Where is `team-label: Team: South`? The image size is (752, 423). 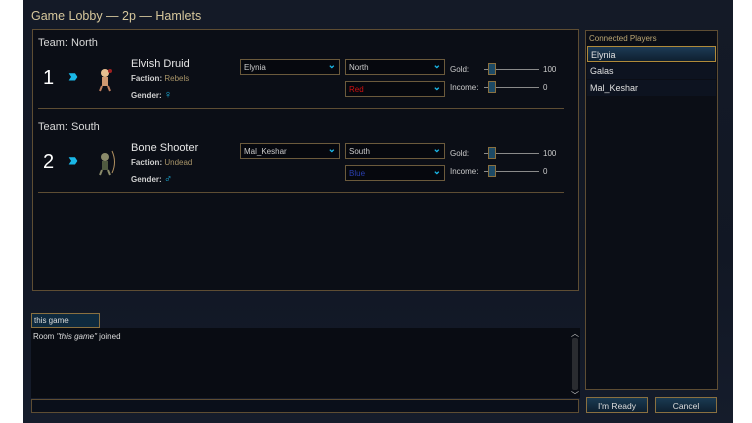 team-label: Team: South is located at coordinates (69, 127).